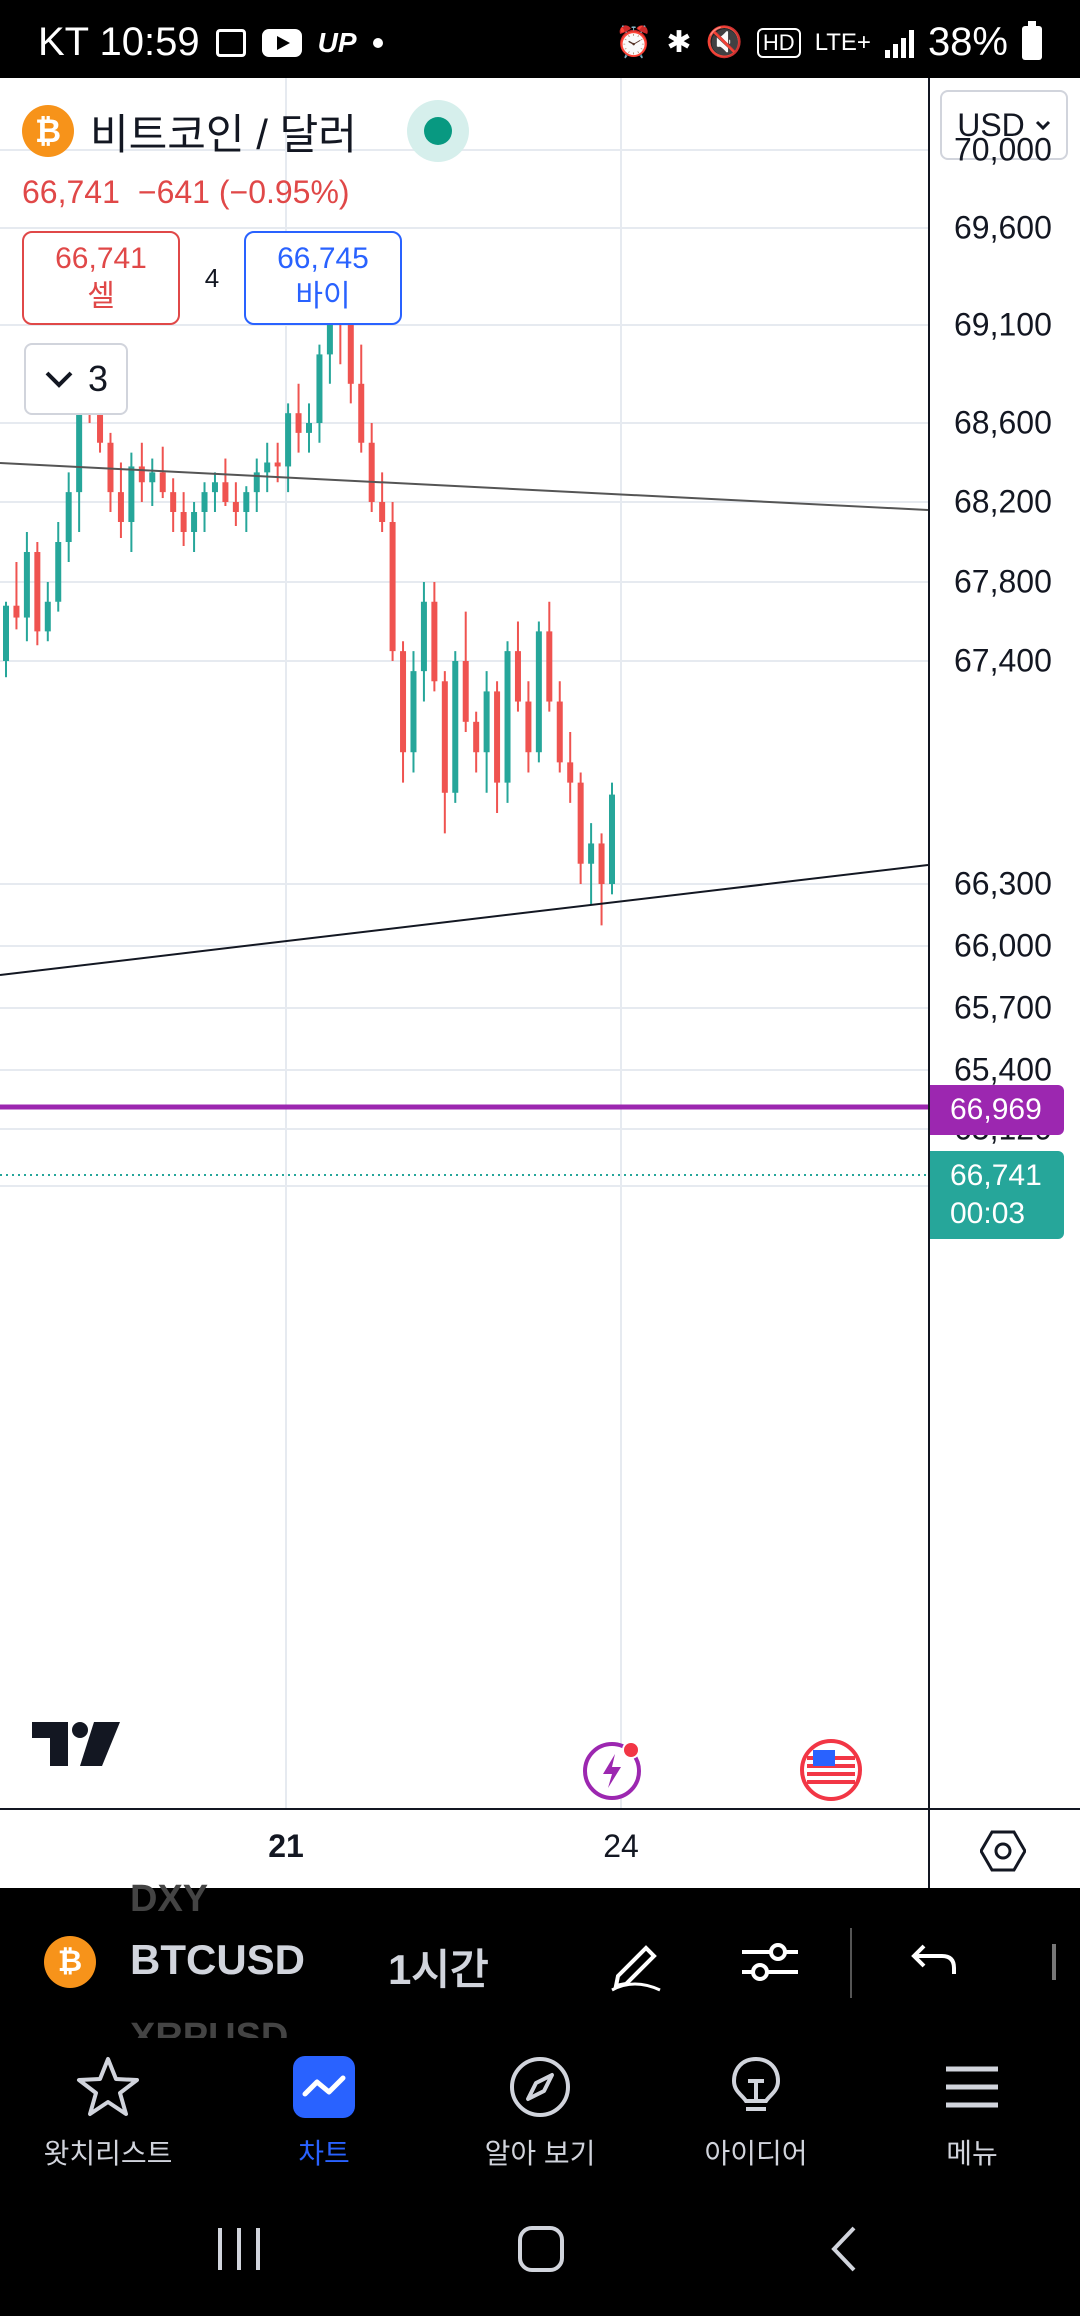 The height and width of the screenshot is (2316, 1080). I want to click on youtube-icon, so click(281, 42).